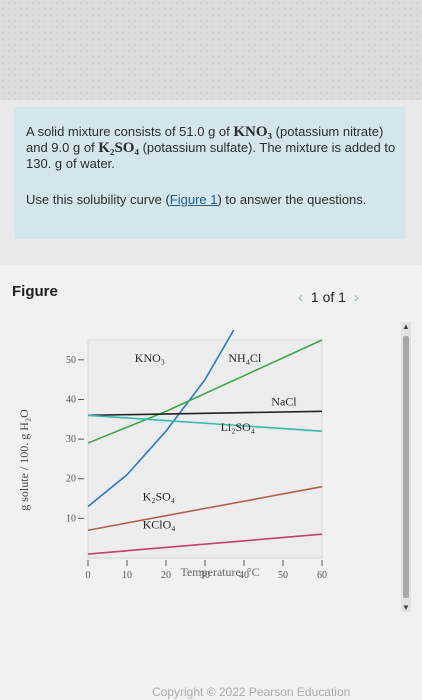 This screenshot has width=422, height=700. Describe the element at coordinates (205, 139) in the screenshot. I see `question-part-2: (potassium nitrate) and 9.0 g of` at that location.